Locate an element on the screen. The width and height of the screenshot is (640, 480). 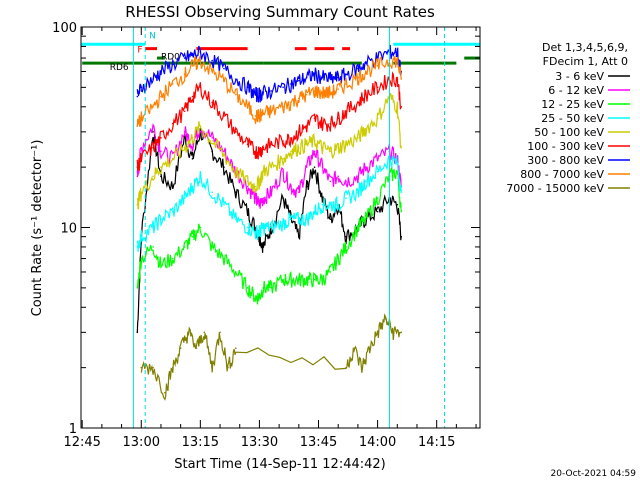
chart-title: RHESSI Observing Summary Count Rates is located at coordinates (280, 12).